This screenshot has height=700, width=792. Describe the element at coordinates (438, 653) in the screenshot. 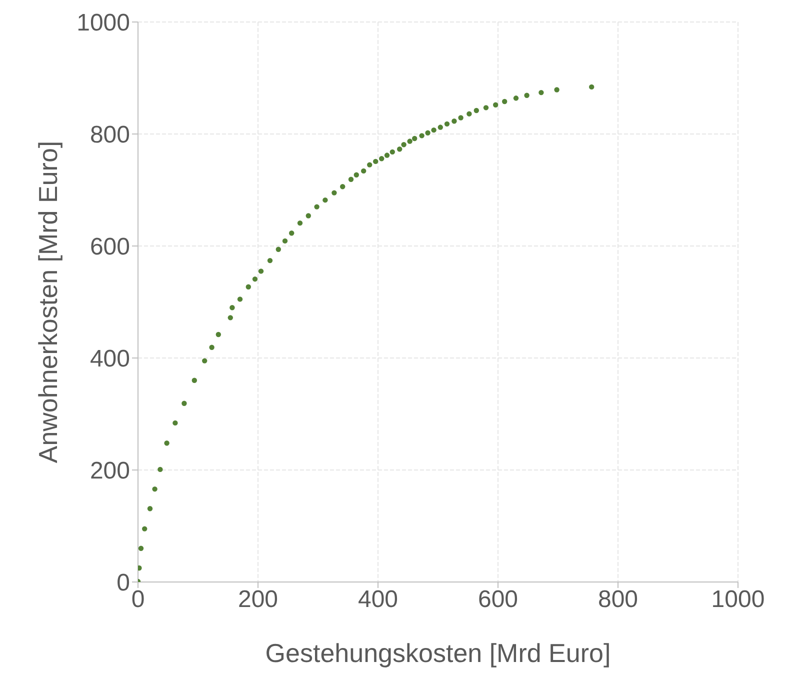

I see `x-axis-title: Gestehungskosten [Mrd Euro]` at that location.